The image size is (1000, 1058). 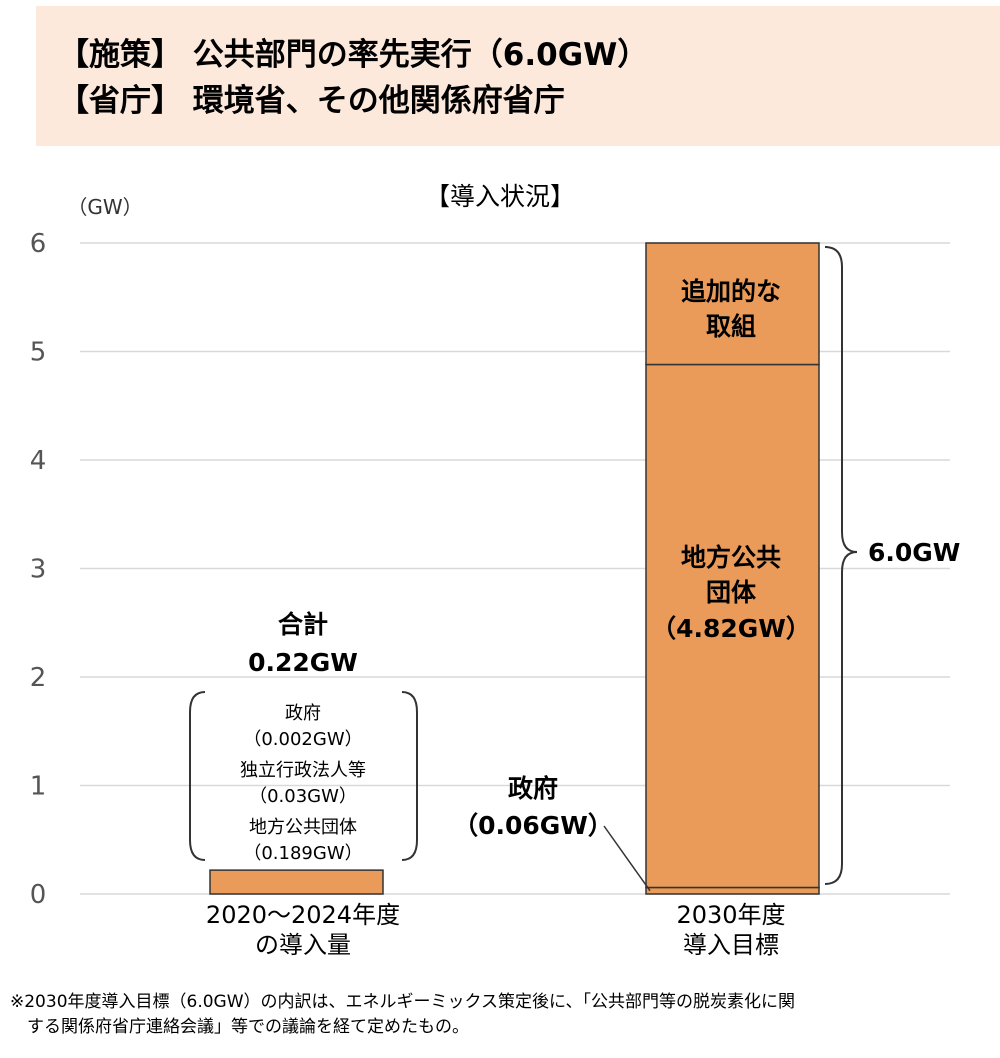 I want to click on segment-additional-label2: 取組, so click(x=731, y=326).